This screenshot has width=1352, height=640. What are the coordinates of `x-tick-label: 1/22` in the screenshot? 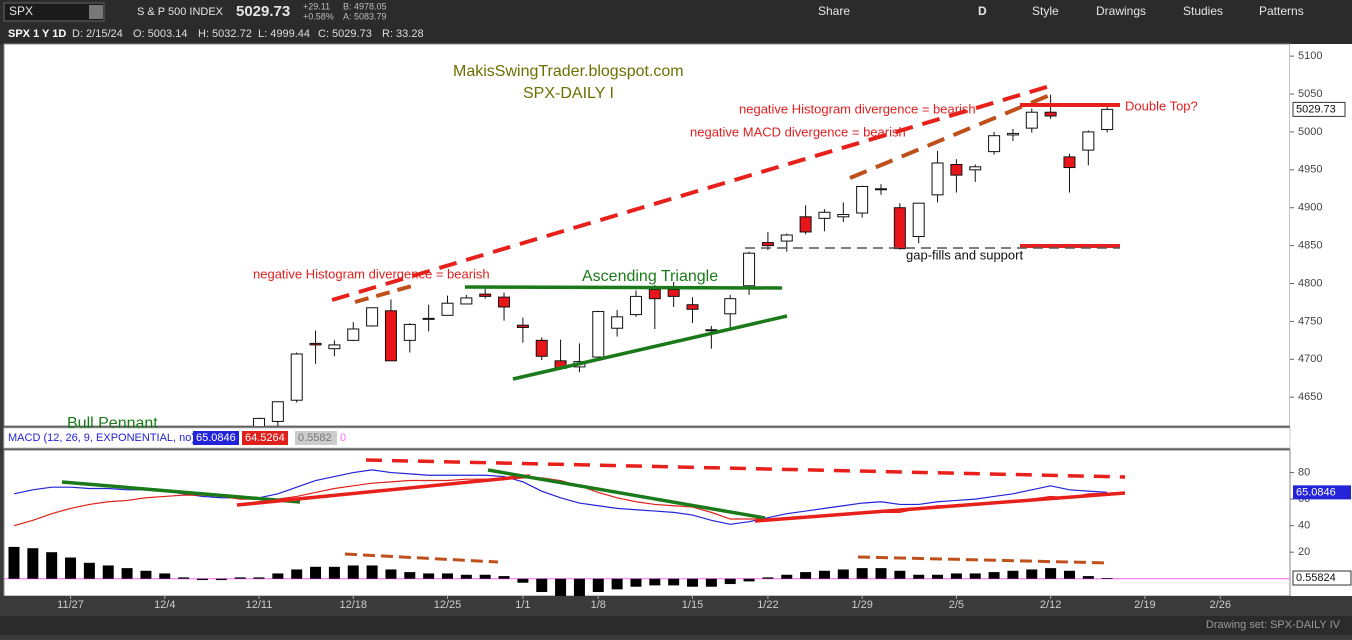 It's located at (767, 605).